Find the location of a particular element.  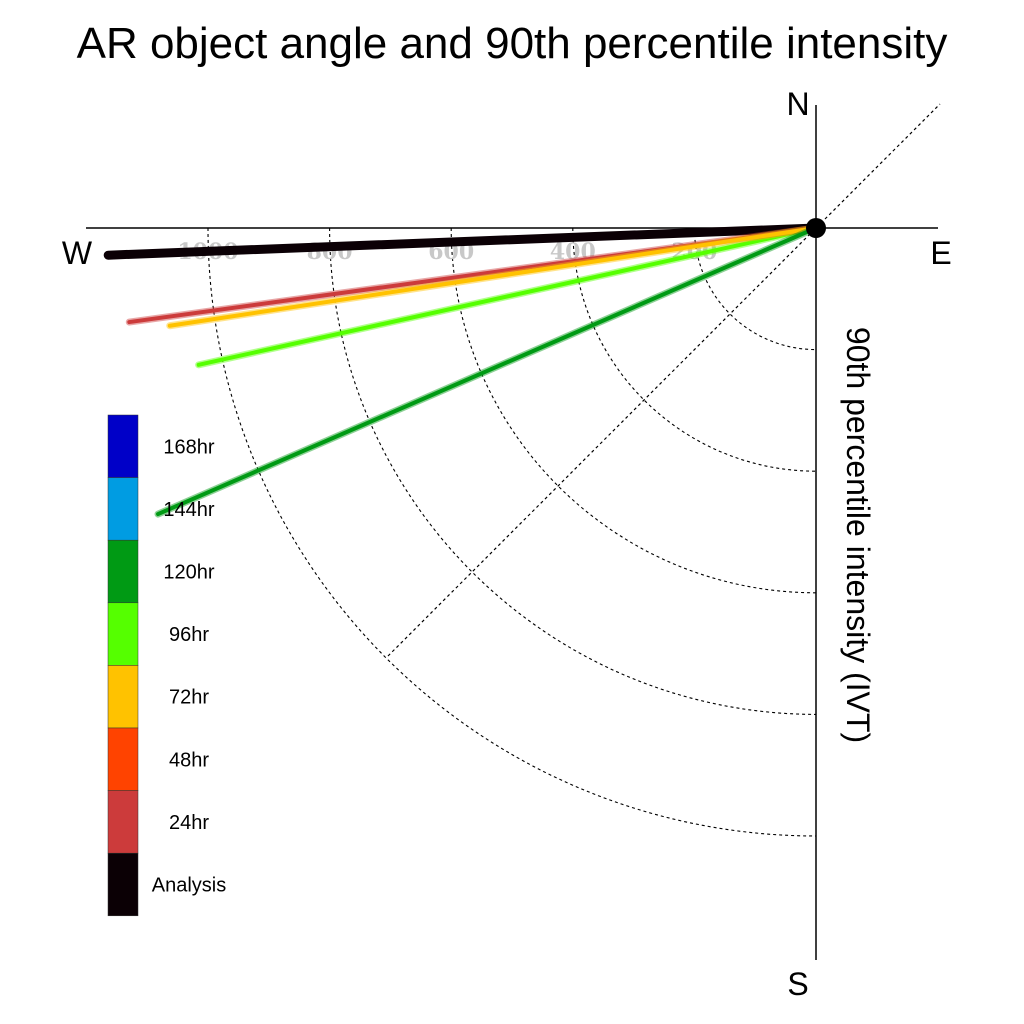

legend-label: 120hr is located at coordinates (188, 573).